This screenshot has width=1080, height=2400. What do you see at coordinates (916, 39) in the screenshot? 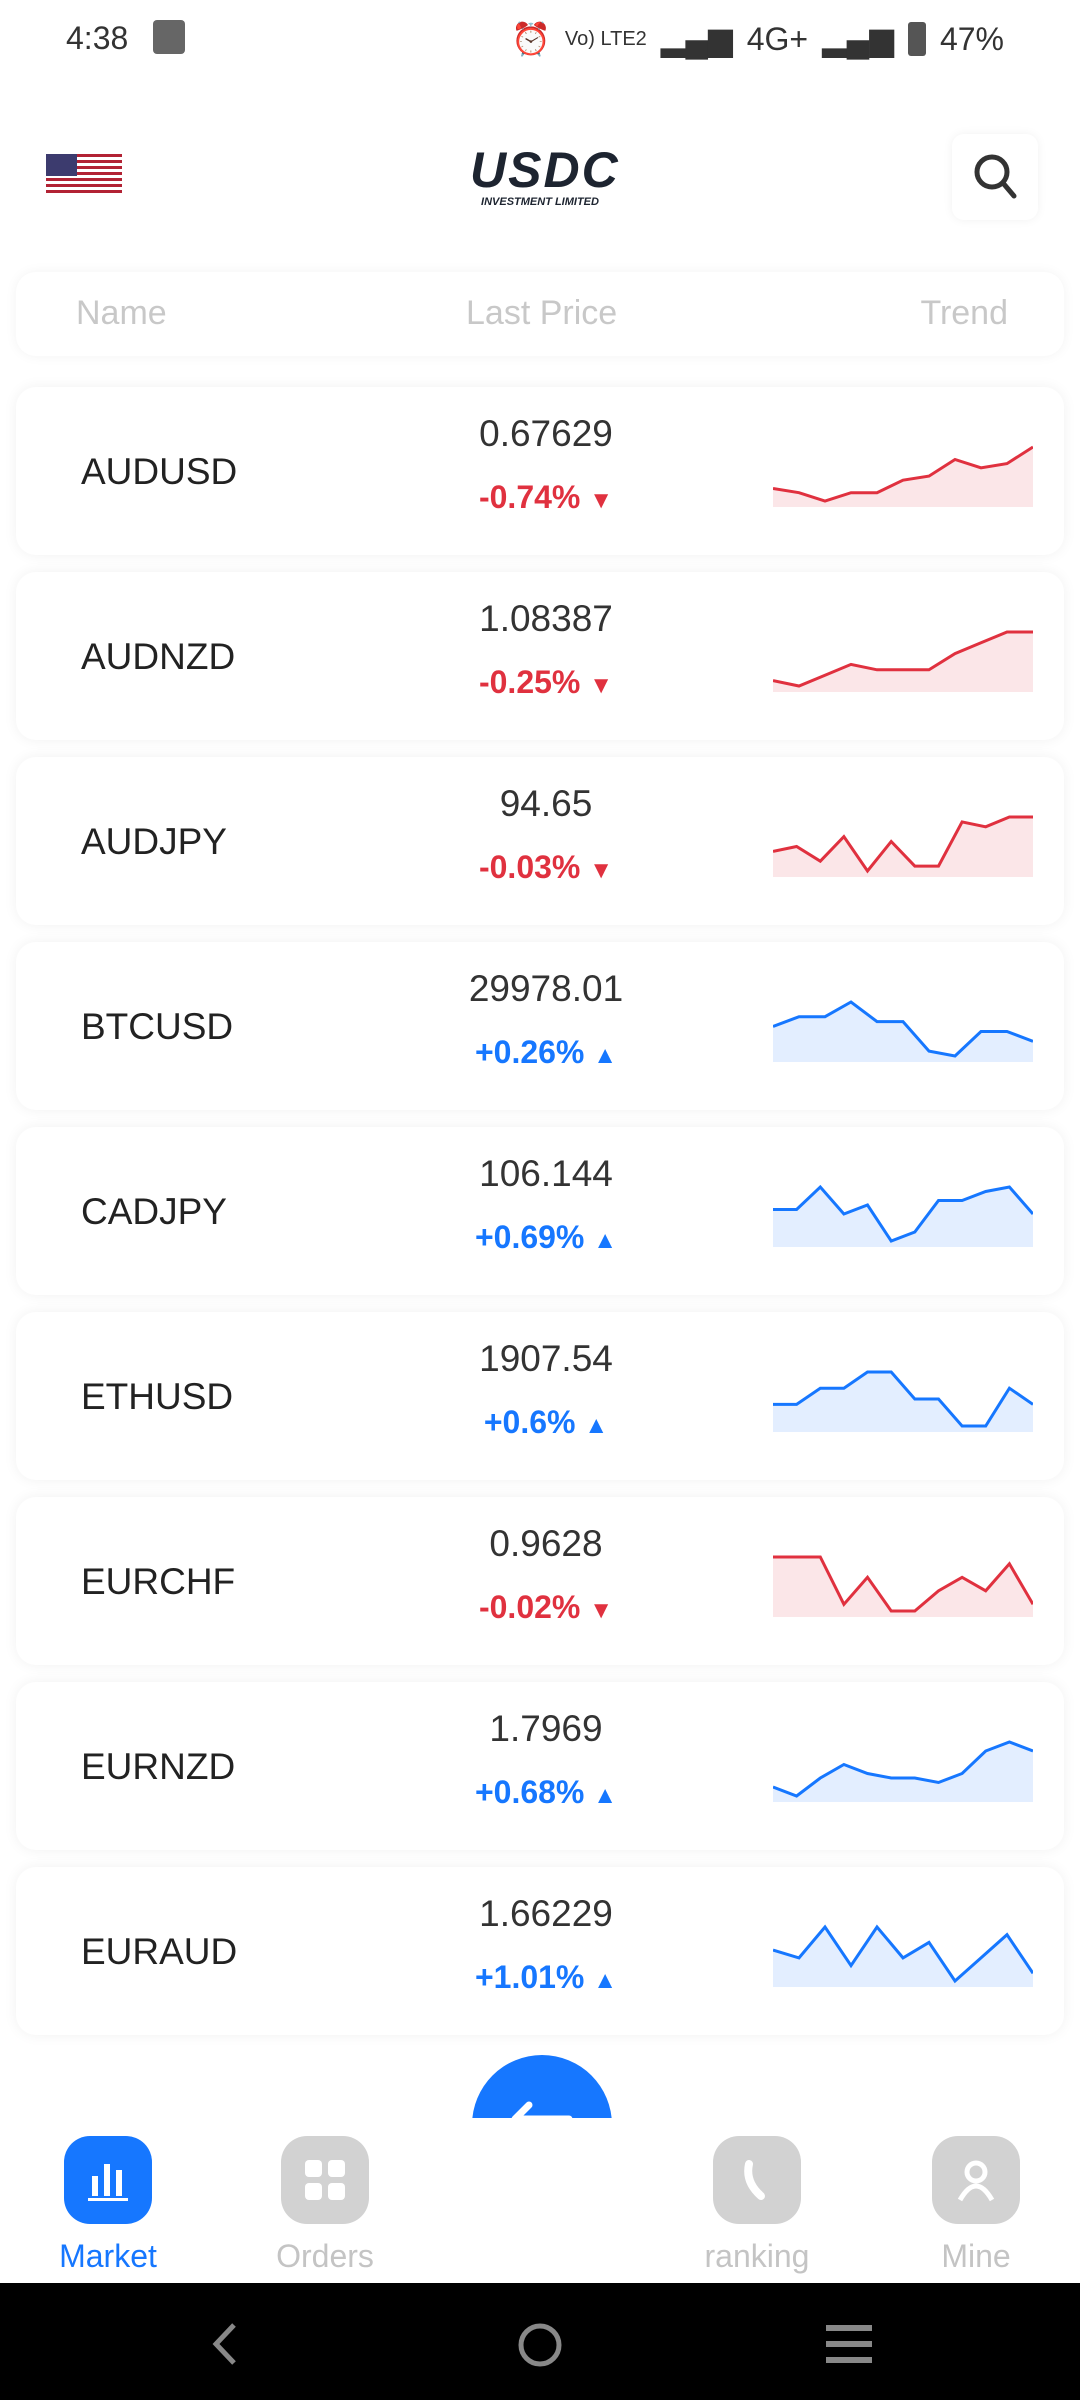
I see `battery-icon` at bounding box center [916, 39].